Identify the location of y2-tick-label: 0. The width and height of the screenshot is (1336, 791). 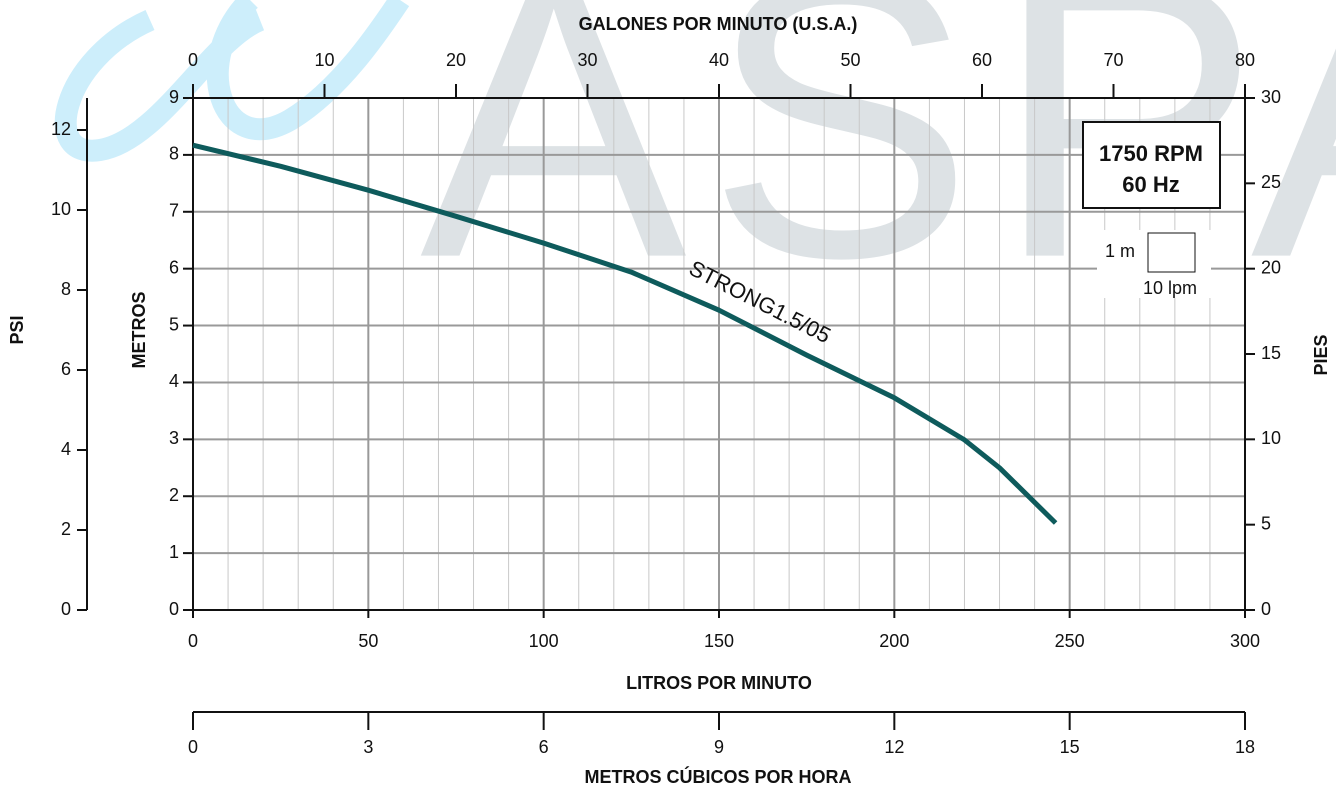
(1266, 609).